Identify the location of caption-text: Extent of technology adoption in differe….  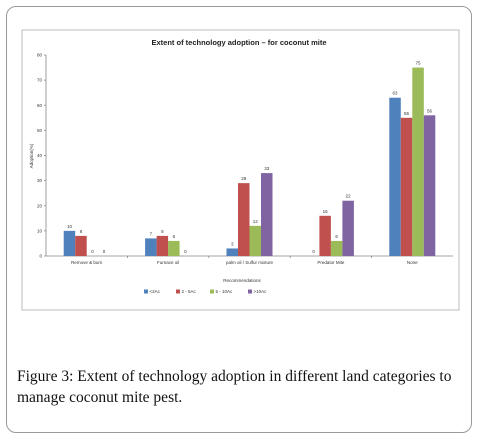
(234, 387).